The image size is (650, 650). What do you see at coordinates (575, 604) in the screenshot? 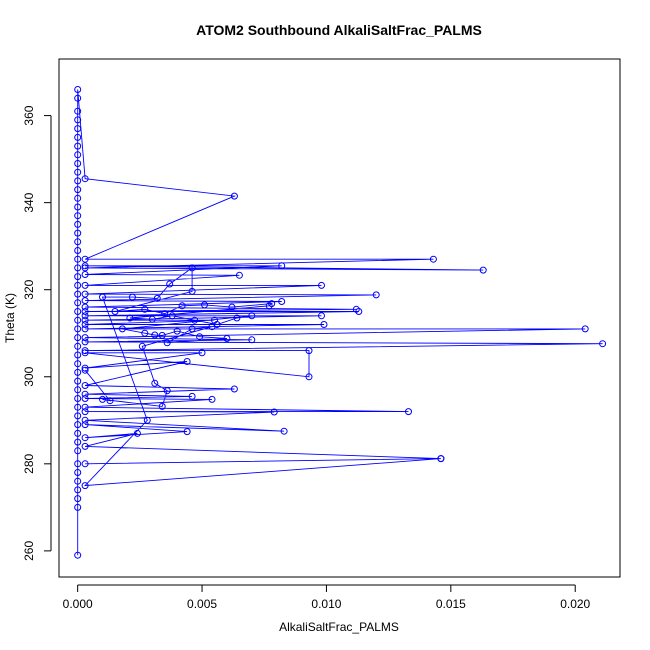
I see `x-tick-label: 0.020` at bounding box center [575, 604].